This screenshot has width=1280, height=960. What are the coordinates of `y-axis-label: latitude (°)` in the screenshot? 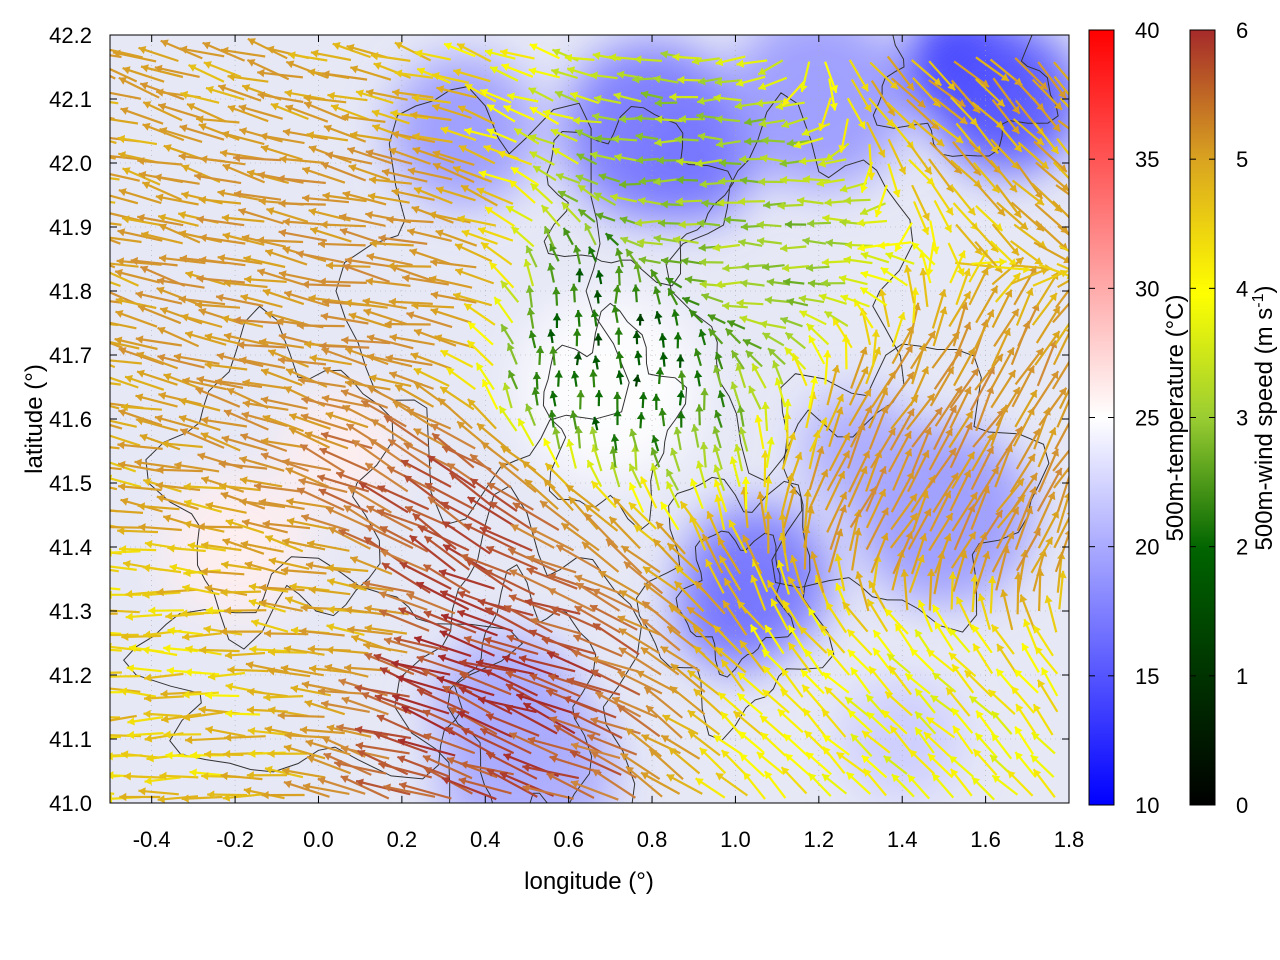 It's located at (34, 419).